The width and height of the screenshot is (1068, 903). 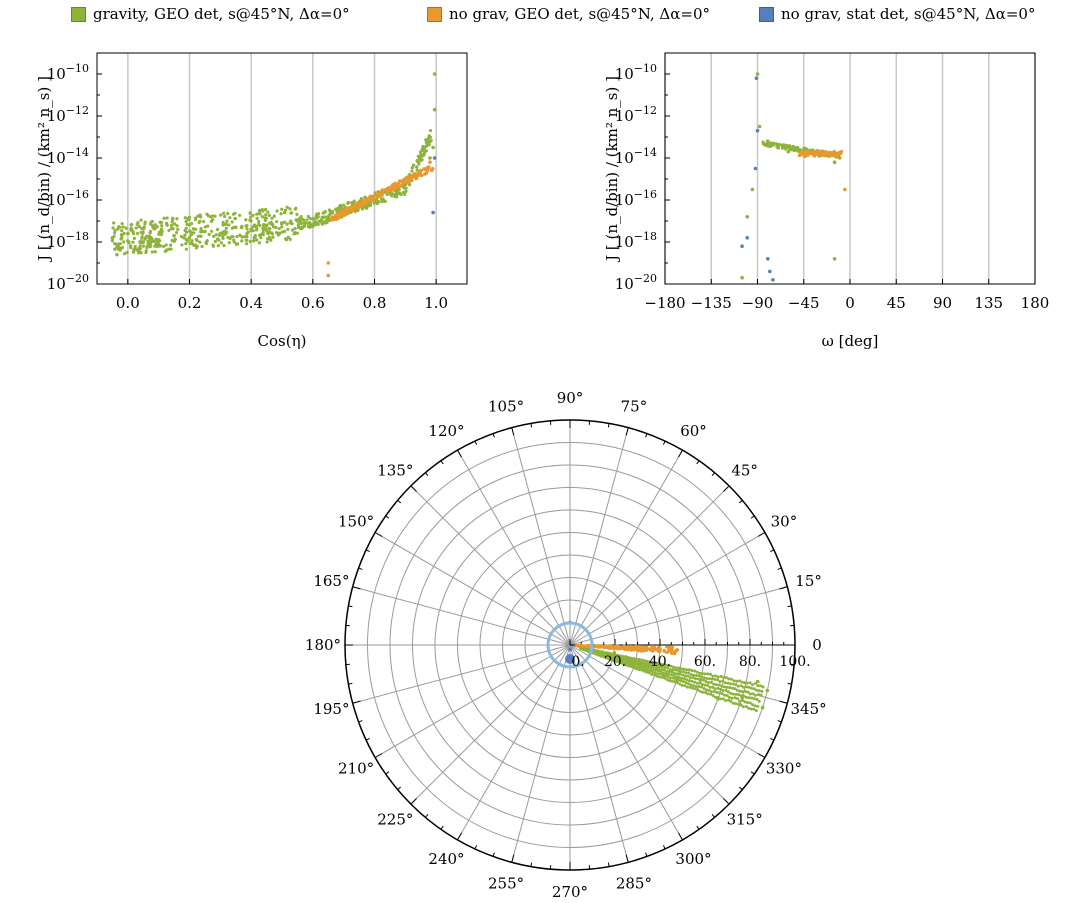 What do you see at coordinates (636, 198) in the screenshot?
I see `y-tick-label: 10−16` at bounding box center [636, 198].